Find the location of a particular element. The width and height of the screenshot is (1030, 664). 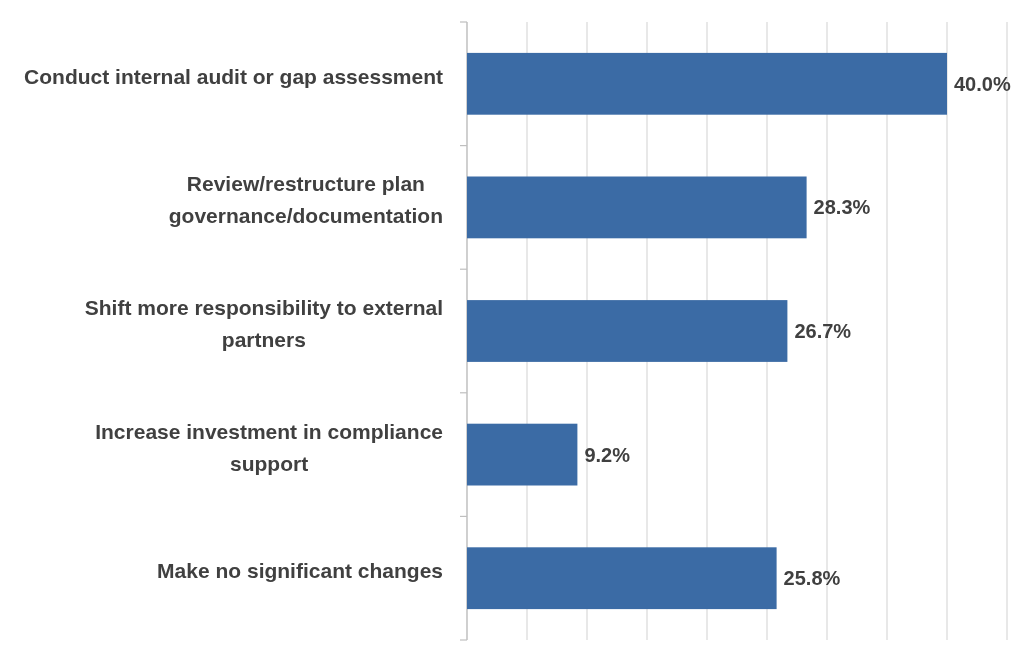

data-label: 25.8% is located at coordinates (812, 578).